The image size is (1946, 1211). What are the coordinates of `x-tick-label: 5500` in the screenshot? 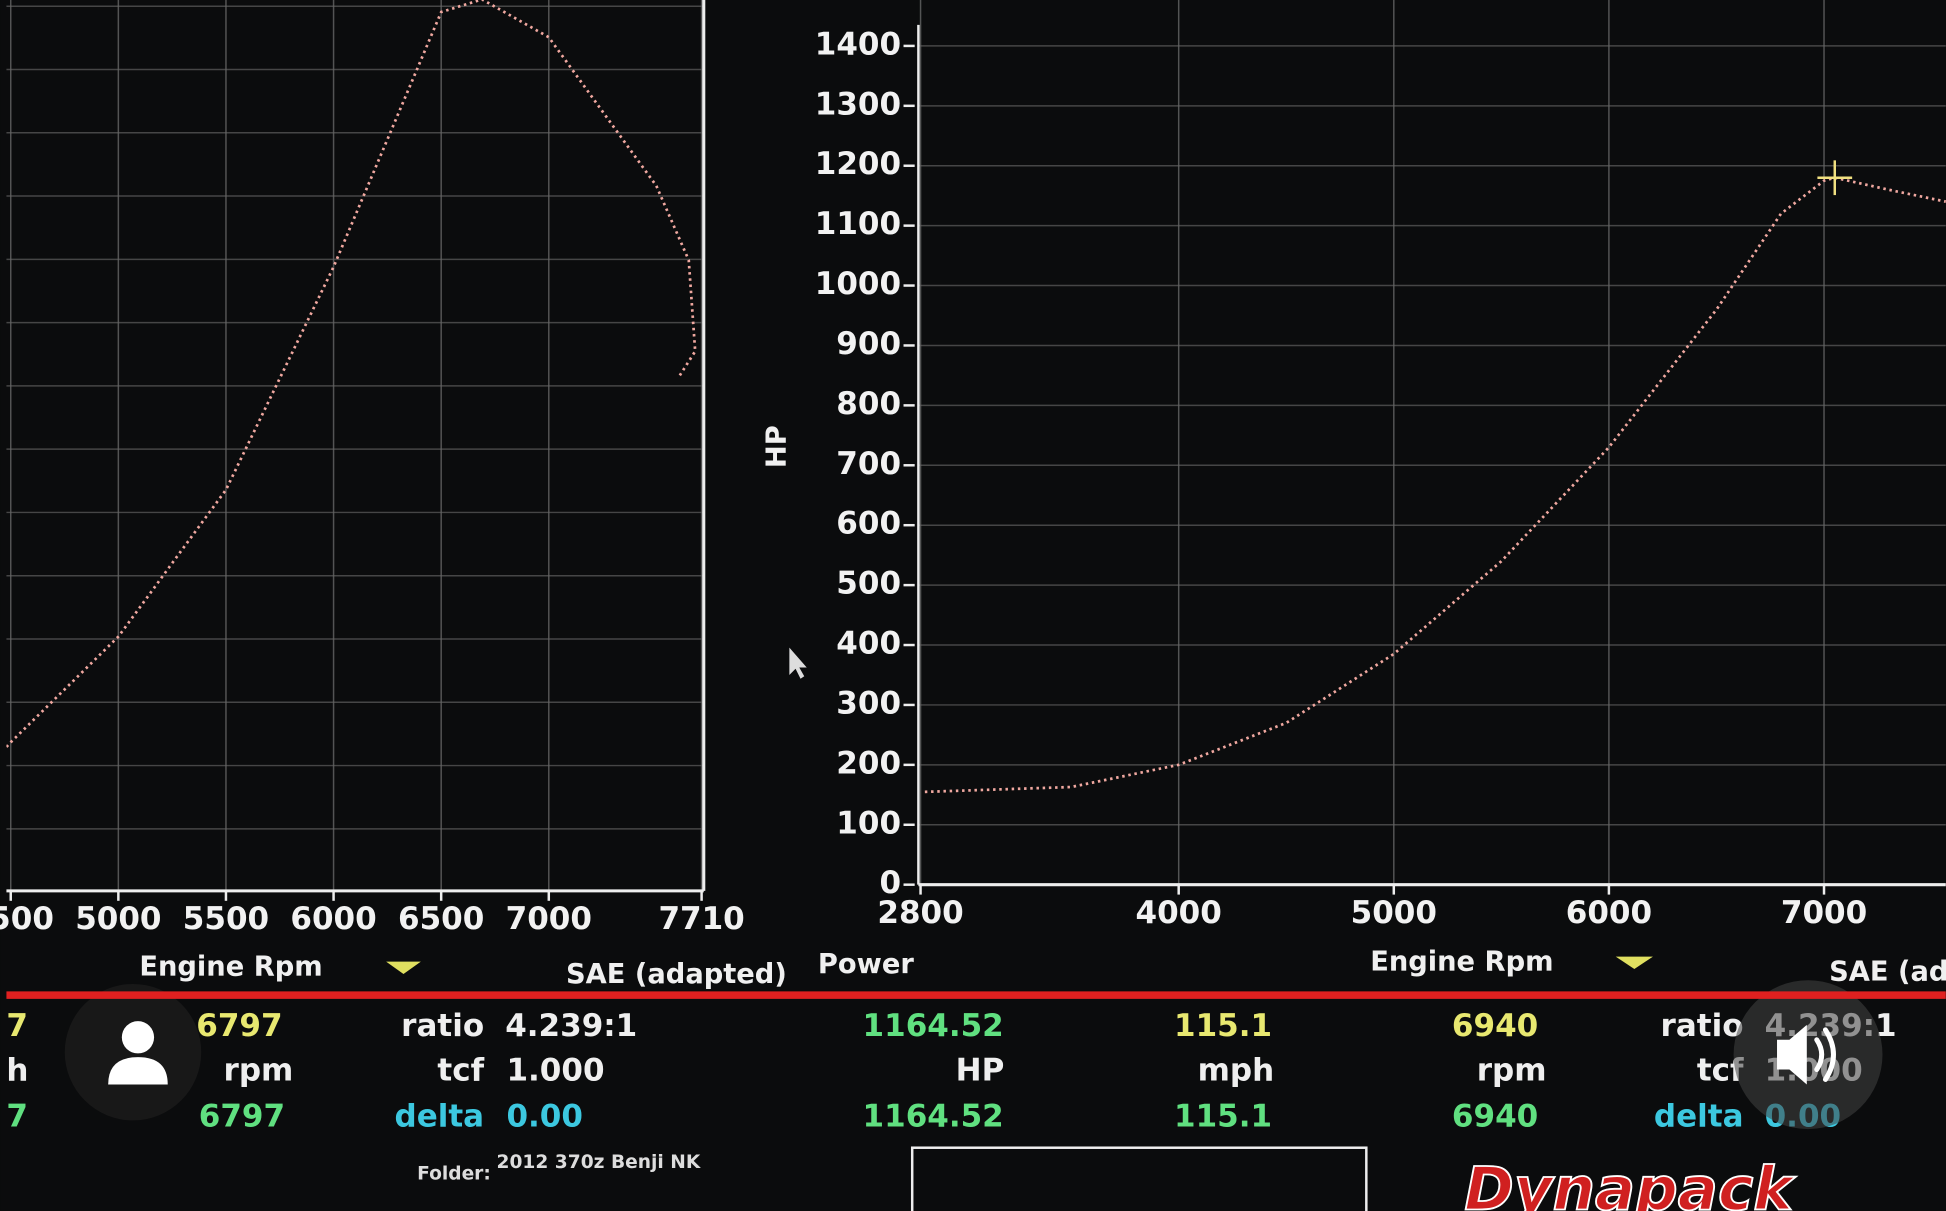 It's located at (226, 919).